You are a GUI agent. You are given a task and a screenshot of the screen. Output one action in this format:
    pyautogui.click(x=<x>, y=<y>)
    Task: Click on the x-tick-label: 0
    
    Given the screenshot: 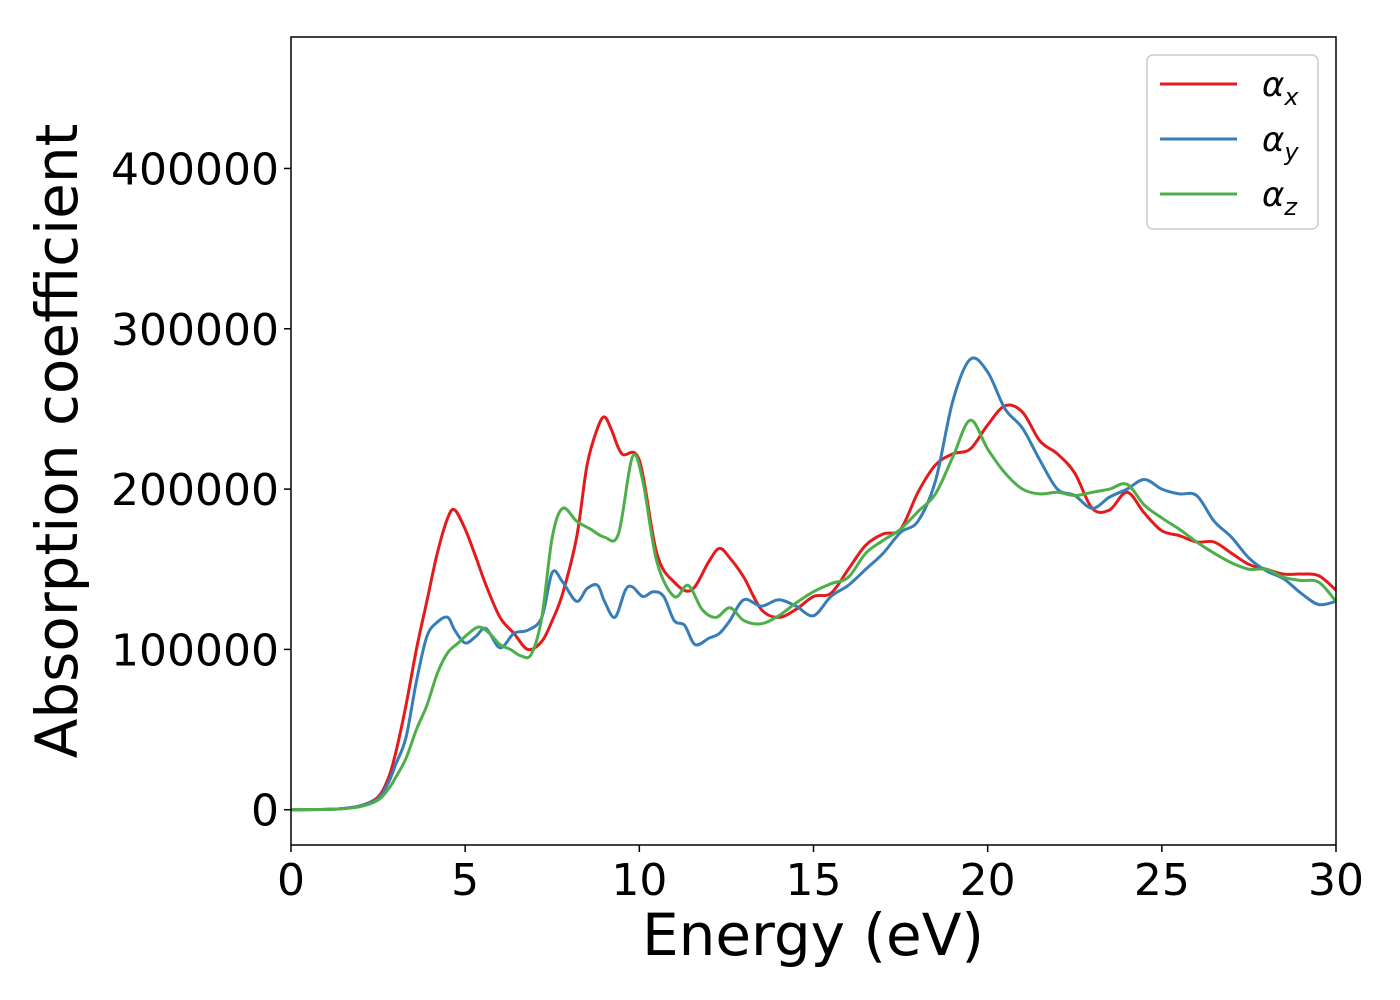 What is the action you would take?
    pyautogui.click(x=291, y=880)
    